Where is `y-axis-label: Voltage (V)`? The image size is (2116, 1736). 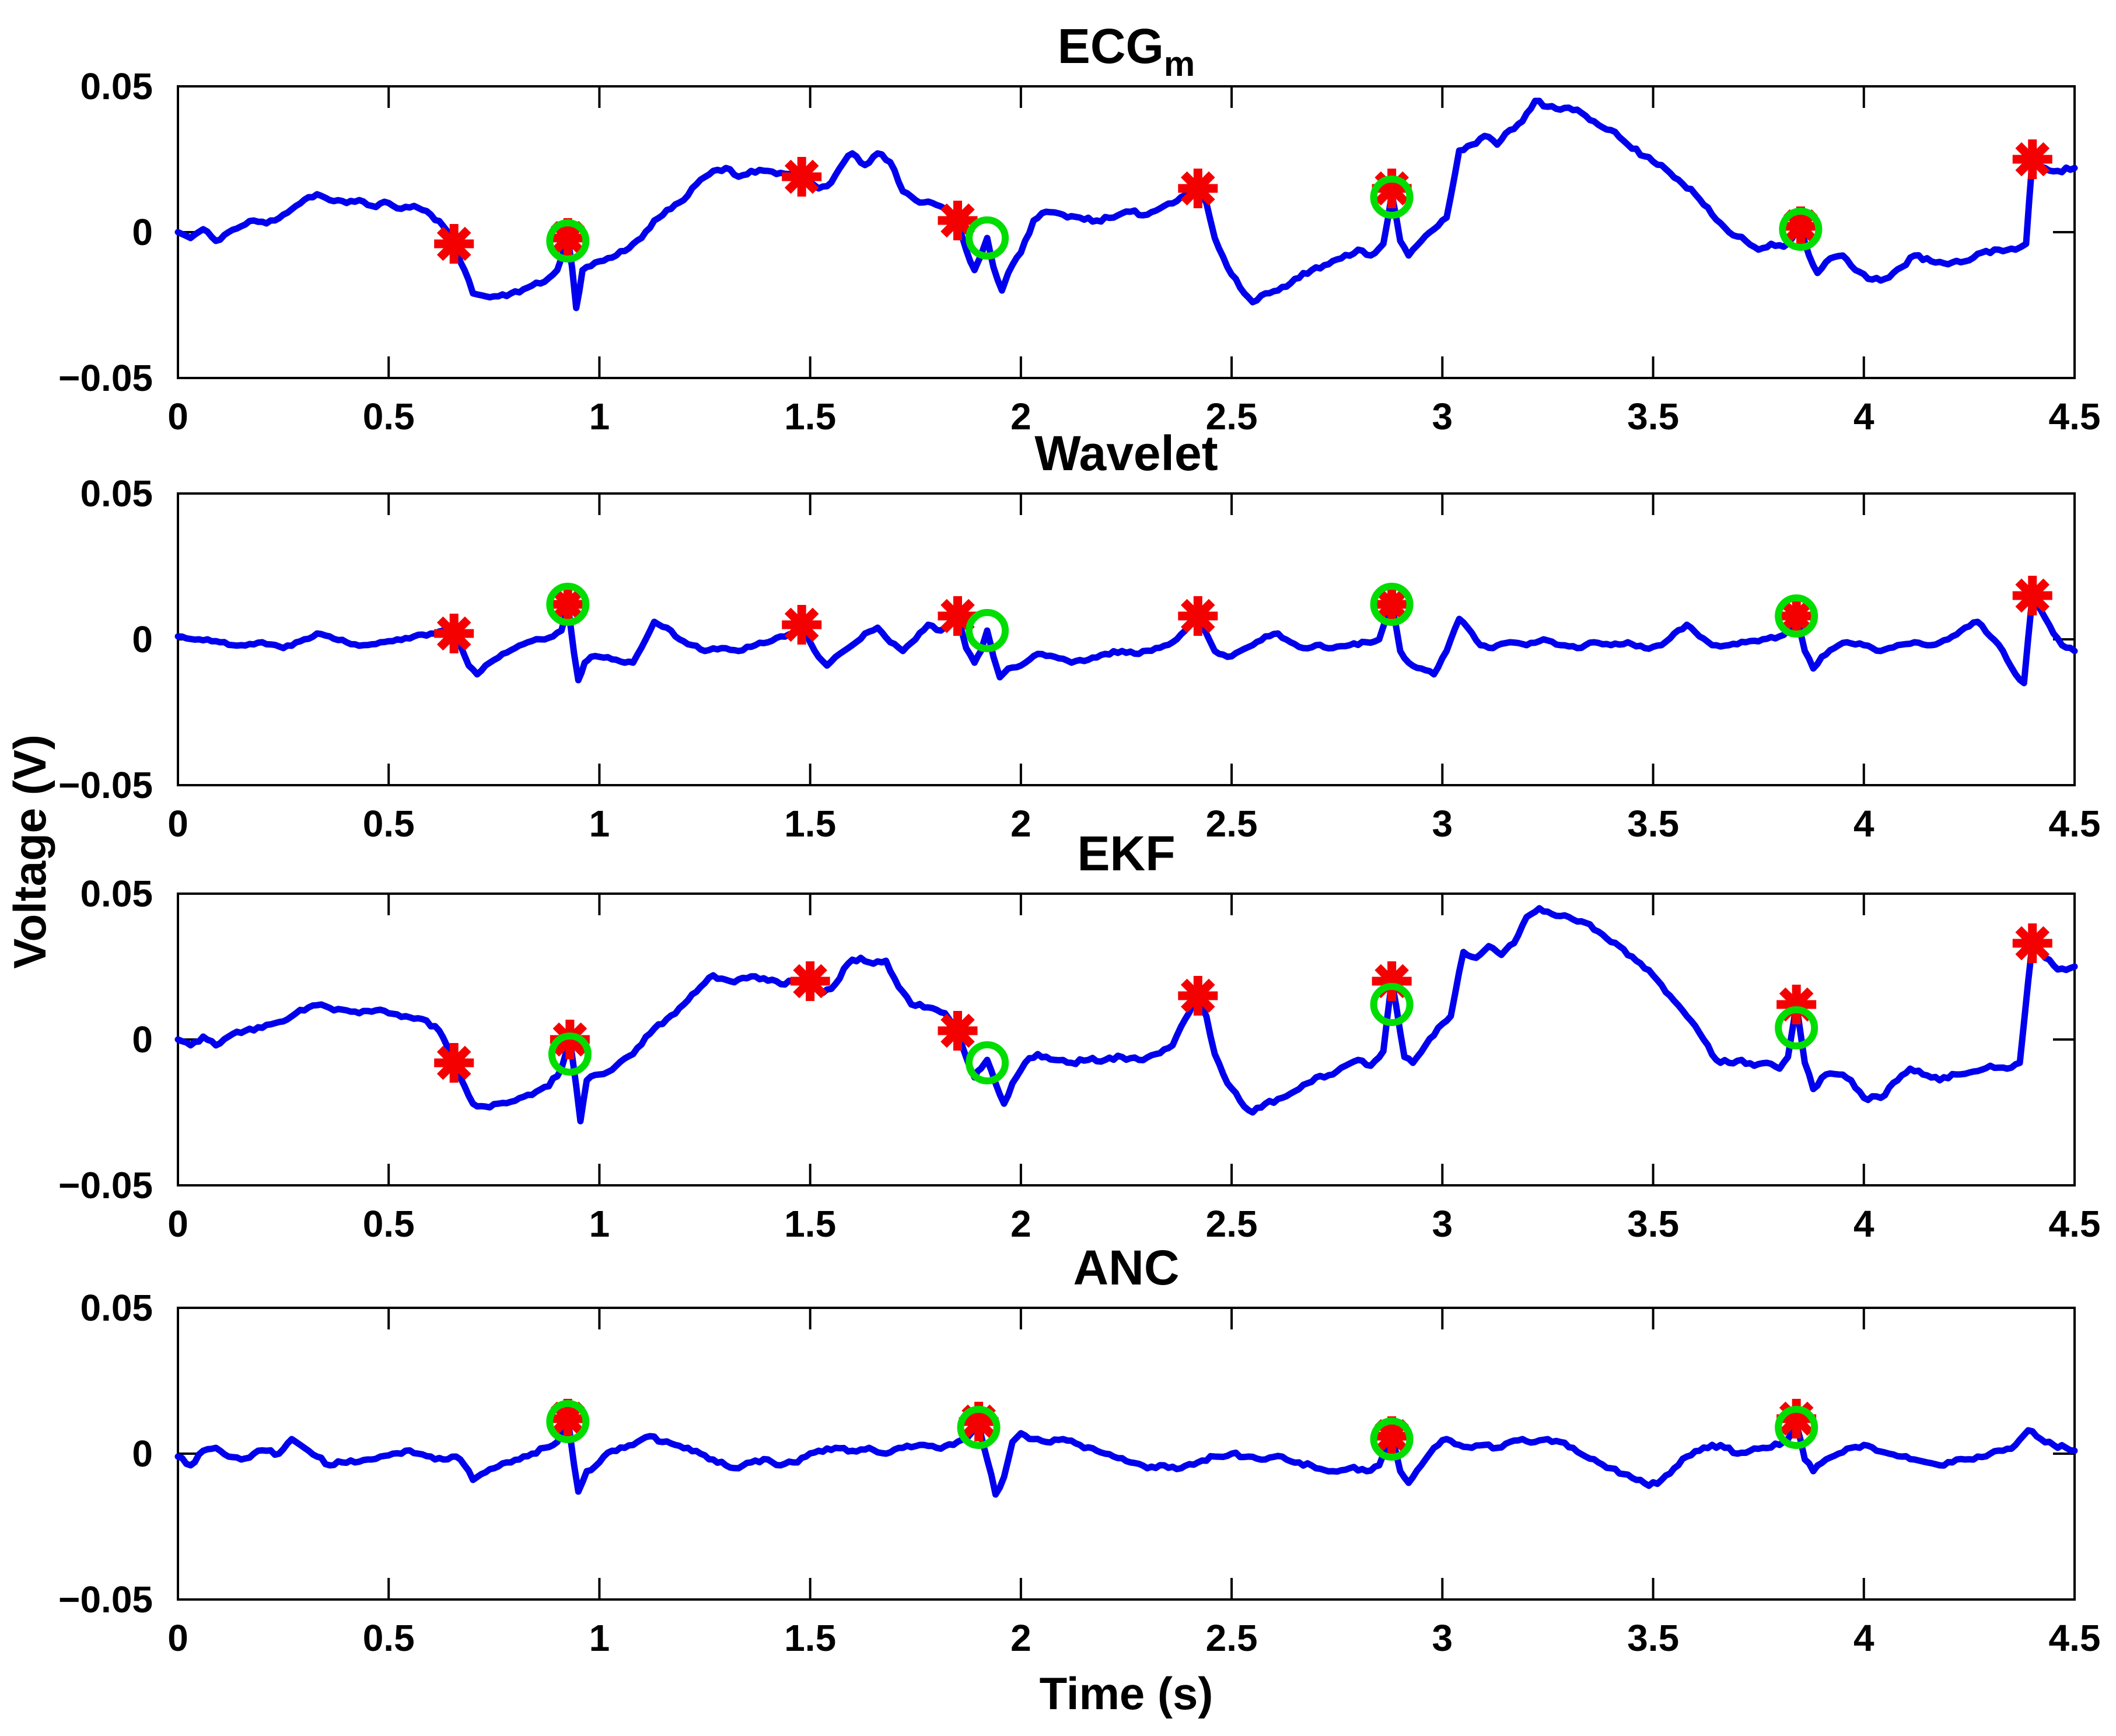 y-axis-label: Voltage (V) is located at coordinates (29, 851).